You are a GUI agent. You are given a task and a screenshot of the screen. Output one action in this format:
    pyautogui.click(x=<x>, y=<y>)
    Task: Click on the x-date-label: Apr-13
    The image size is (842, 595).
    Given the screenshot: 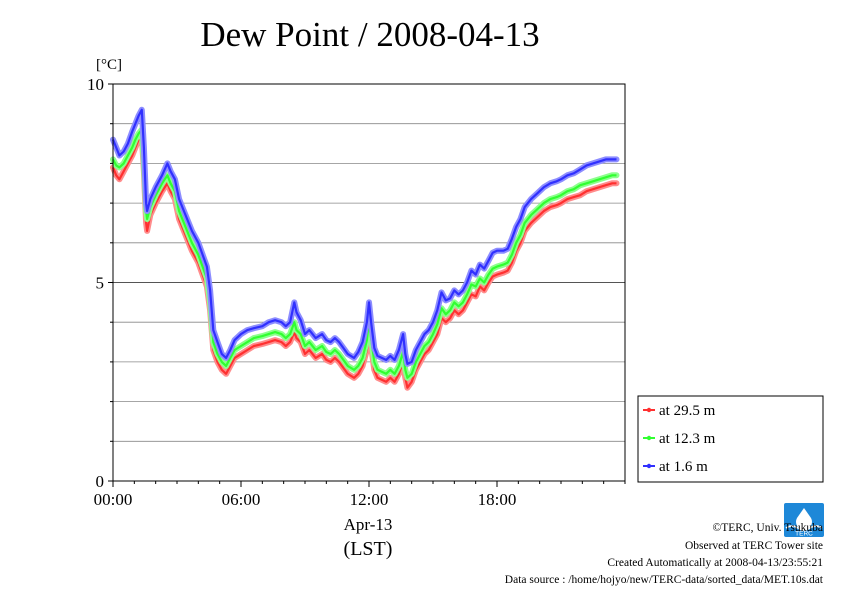 What is the action you would take?
    pyautogui.click(x=368, y=524)
    